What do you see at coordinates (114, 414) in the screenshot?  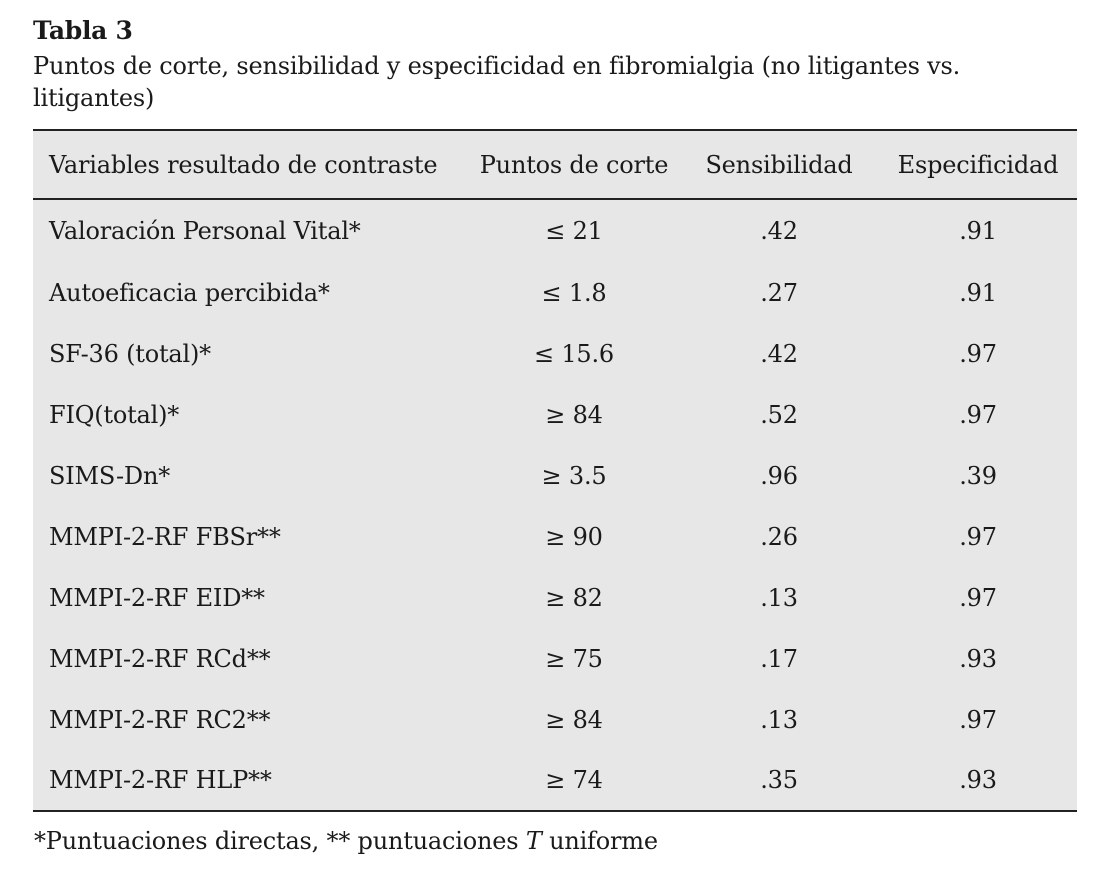 I see `cell-variable: FIQ(total)*` at bounding box center [114, 414].